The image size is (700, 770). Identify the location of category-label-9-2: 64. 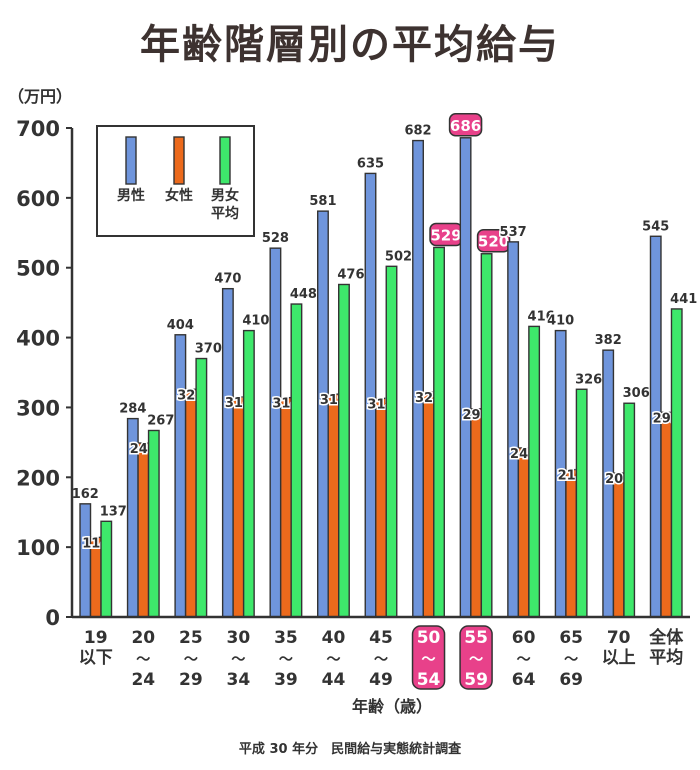
(524, 680).